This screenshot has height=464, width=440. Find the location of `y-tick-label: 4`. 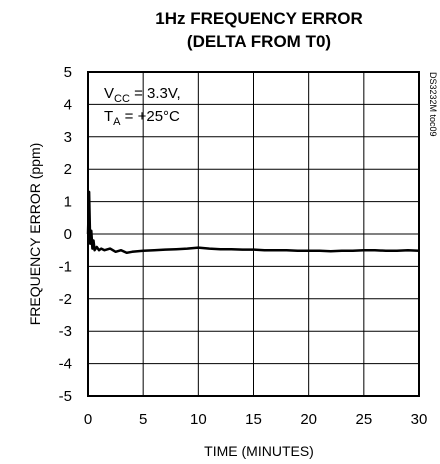

y-tick-label: 4 is located at coordinates (68, 104).